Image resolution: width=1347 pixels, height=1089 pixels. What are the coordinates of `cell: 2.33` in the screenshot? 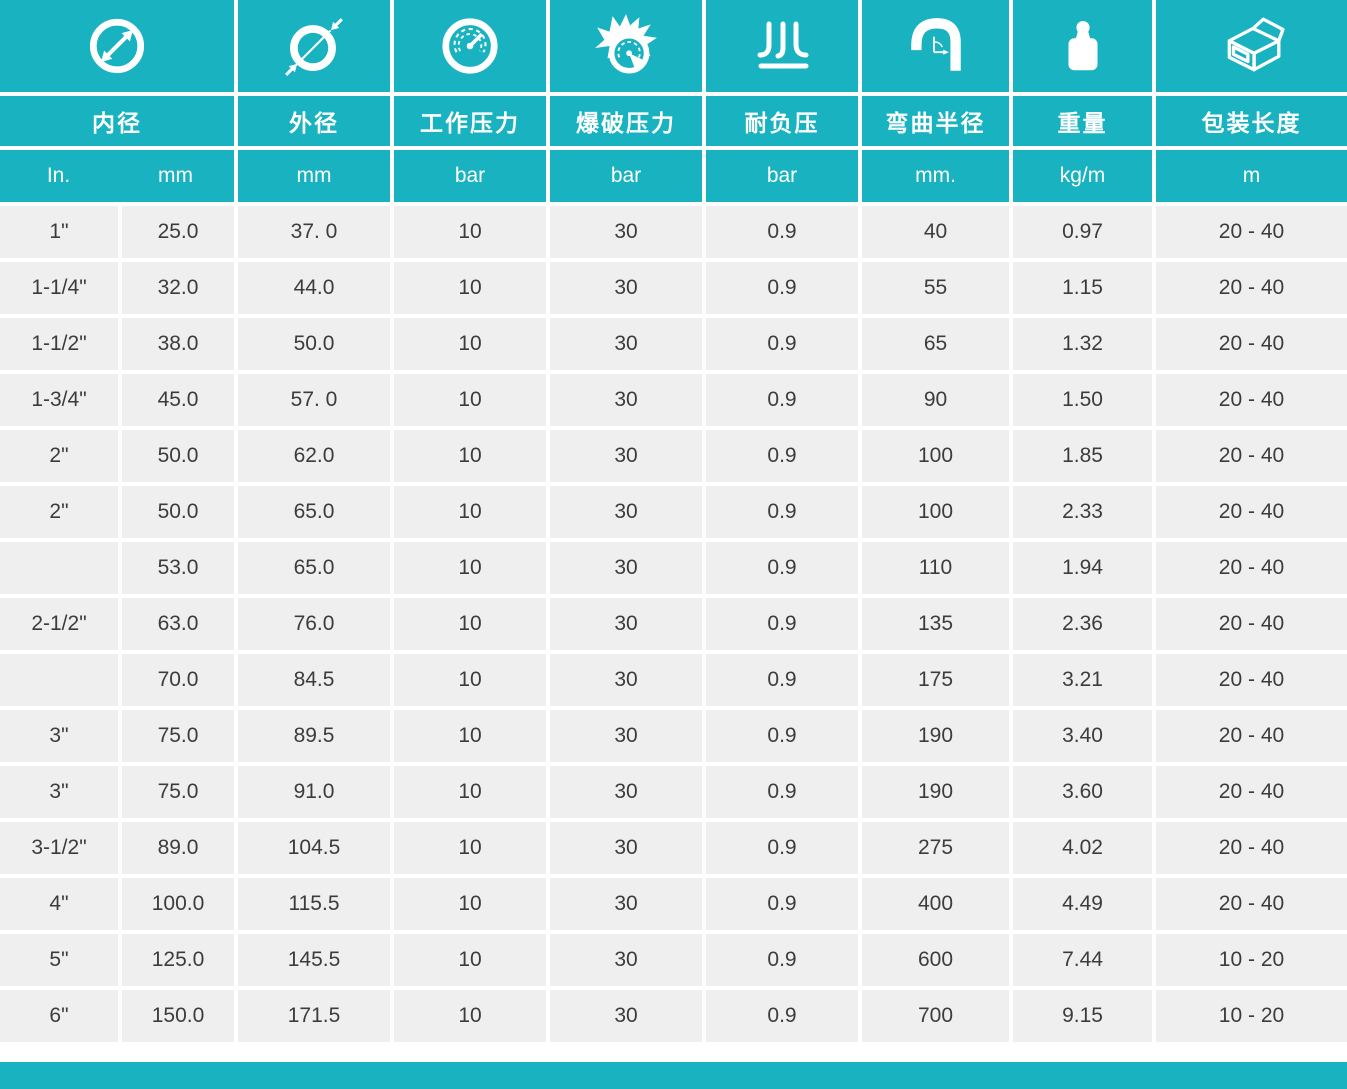 It's located at (1082, 512).